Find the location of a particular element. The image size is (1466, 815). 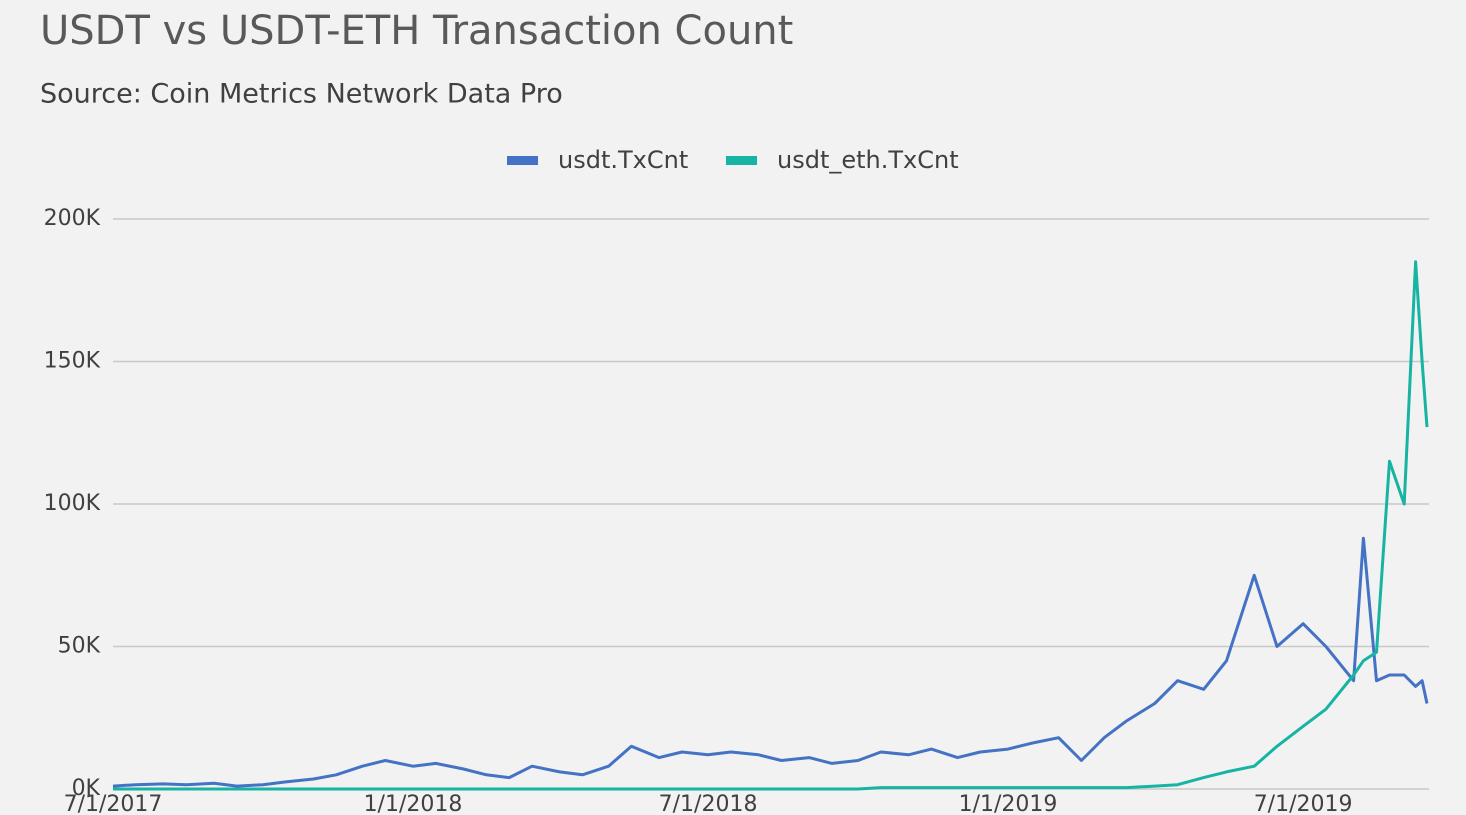

legend-label: usdt.TxCnt is located at coordinates (623, 160).